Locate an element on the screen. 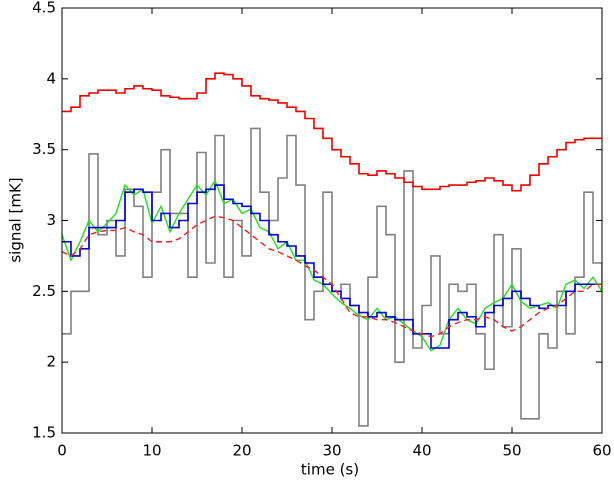  x-tick-label: 40 is located at coordinates (421, 451).